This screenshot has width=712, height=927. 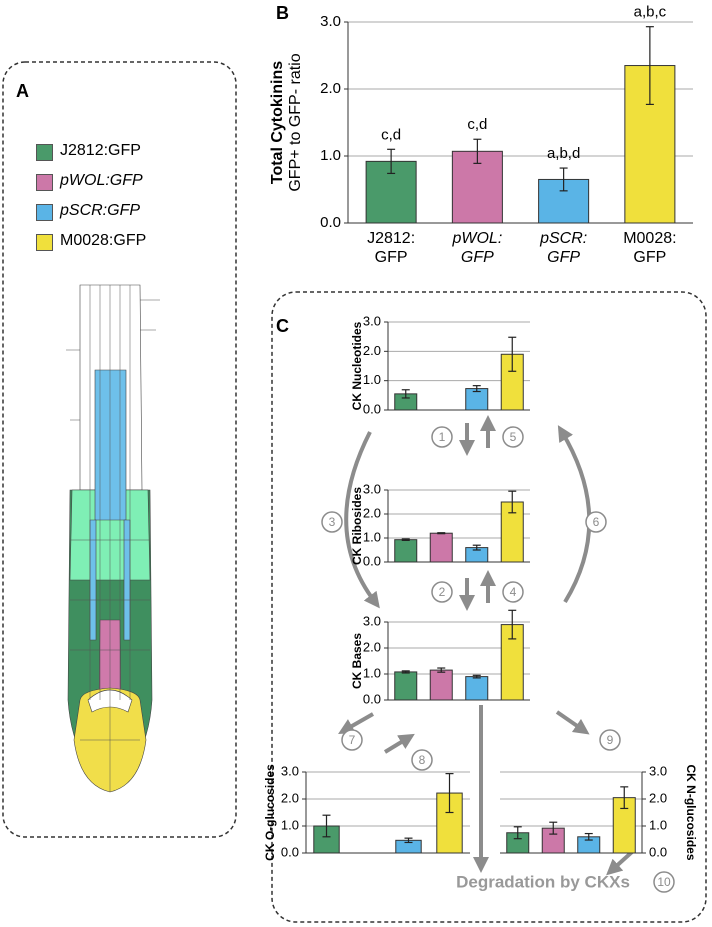 I want to click on y-axis-label: CK Nucleotides, so click(x=357, y=365).